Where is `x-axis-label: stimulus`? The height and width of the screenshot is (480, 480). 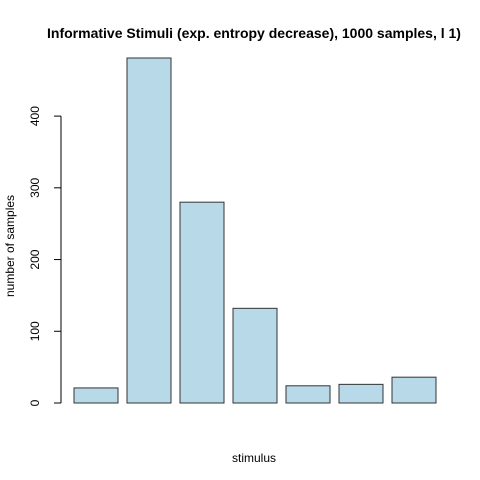 x-axis-label: stimulus is located at coordinates (254, 458).